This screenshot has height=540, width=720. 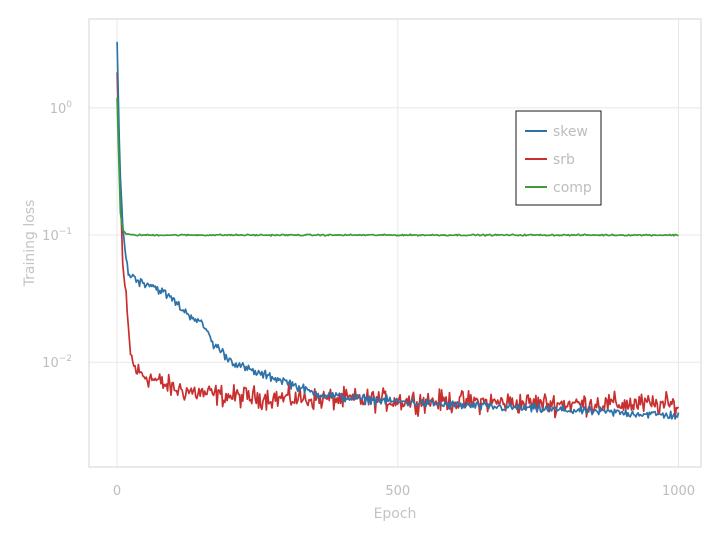 I want to click on x-axis-title: Epoch, so click(x=395, y=514).